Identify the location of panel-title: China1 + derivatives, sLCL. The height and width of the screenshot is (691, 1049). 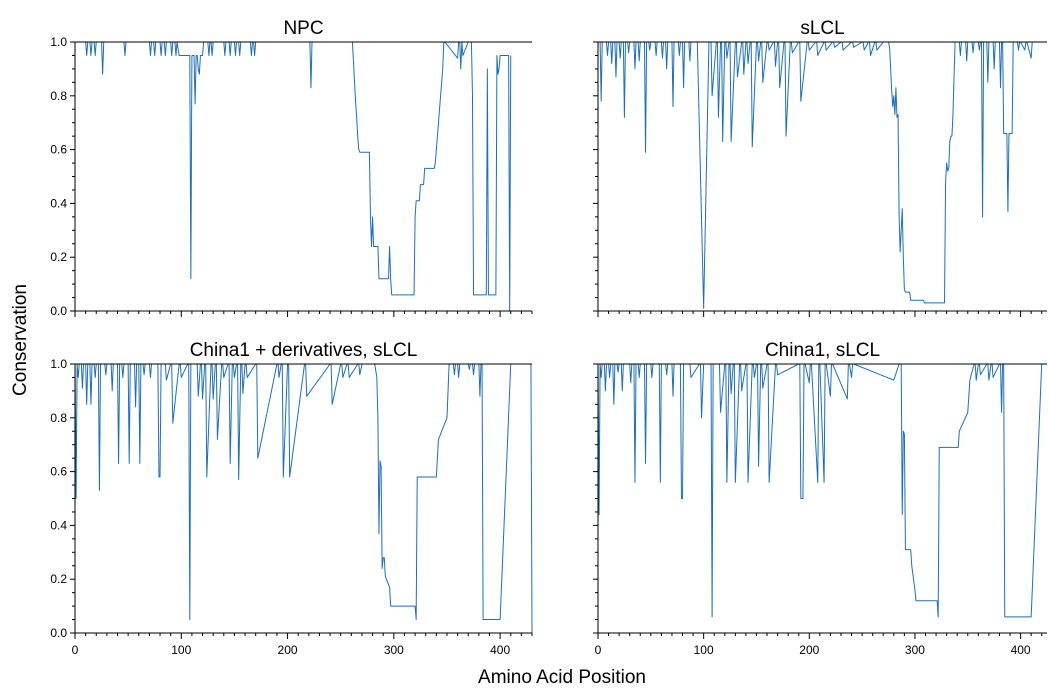
(304, 350).